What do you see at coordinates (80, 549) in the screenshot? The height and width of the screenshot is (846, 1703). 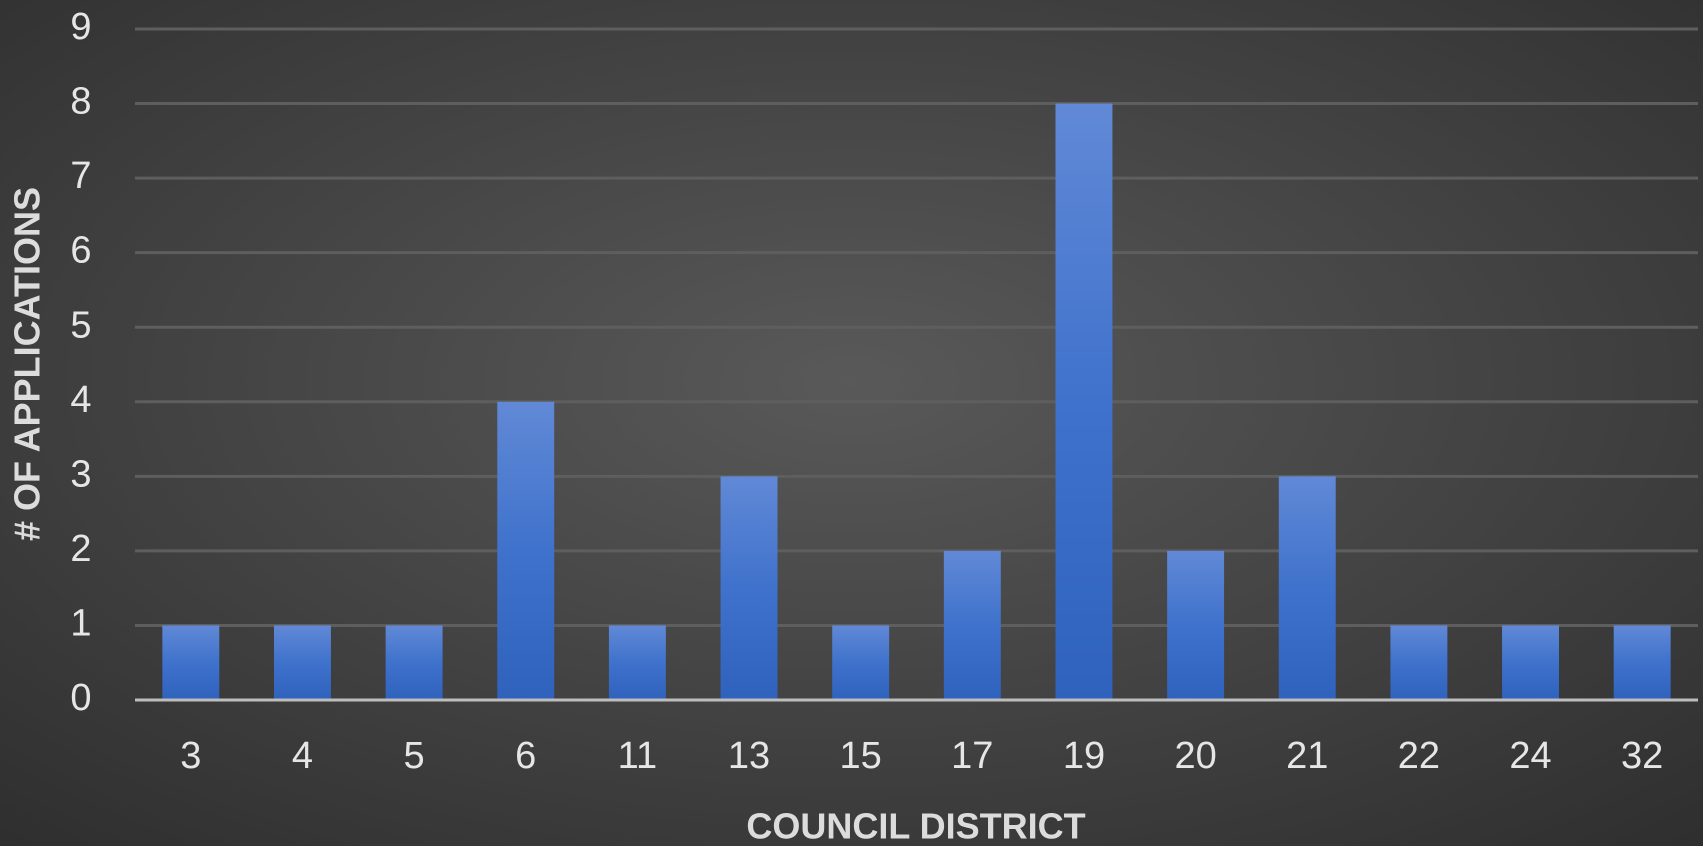 I see `y-tick-label: 2` at bounding box center [80, 549].